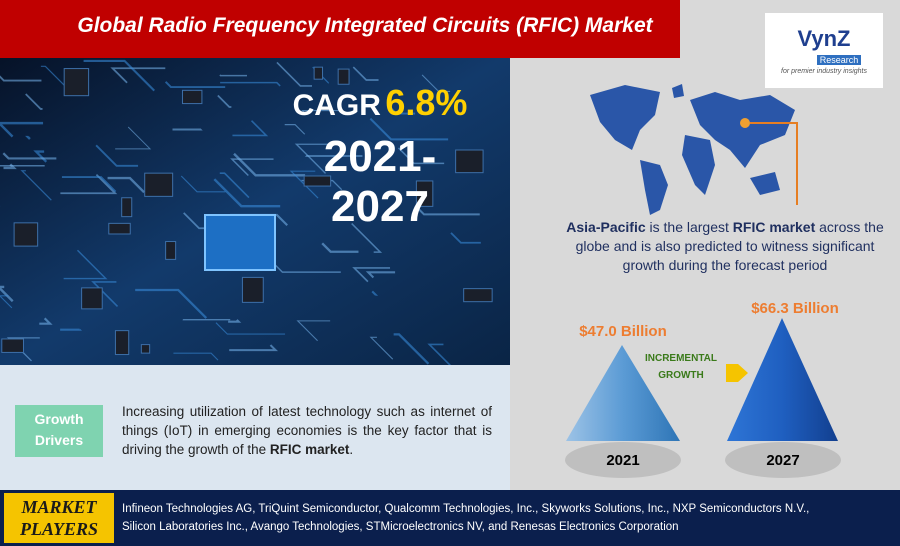 The width and height of the screenshot is (900, 546). I want to click on year-2027: 2027, so click(783, 460).